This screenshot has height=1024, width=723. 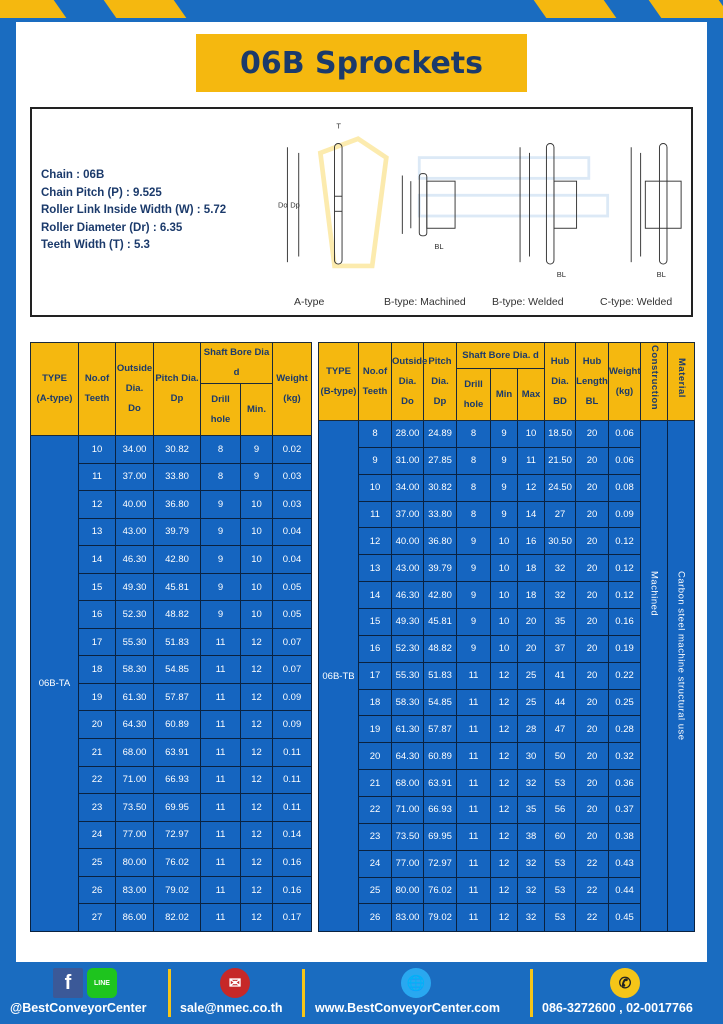 What do you see at coordinates (560, 595) in the screenshot?
I see `table-cell: 32` at bounding box center [560, 595].